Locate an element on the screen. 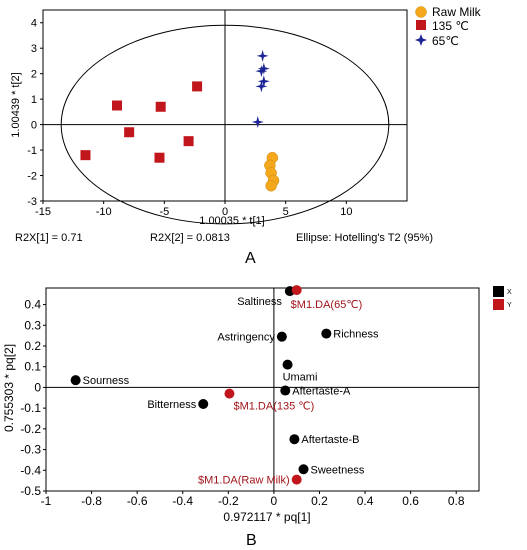 The image size is (527, 550). x-point-label: Astringency is located at coordinates (246, 338).